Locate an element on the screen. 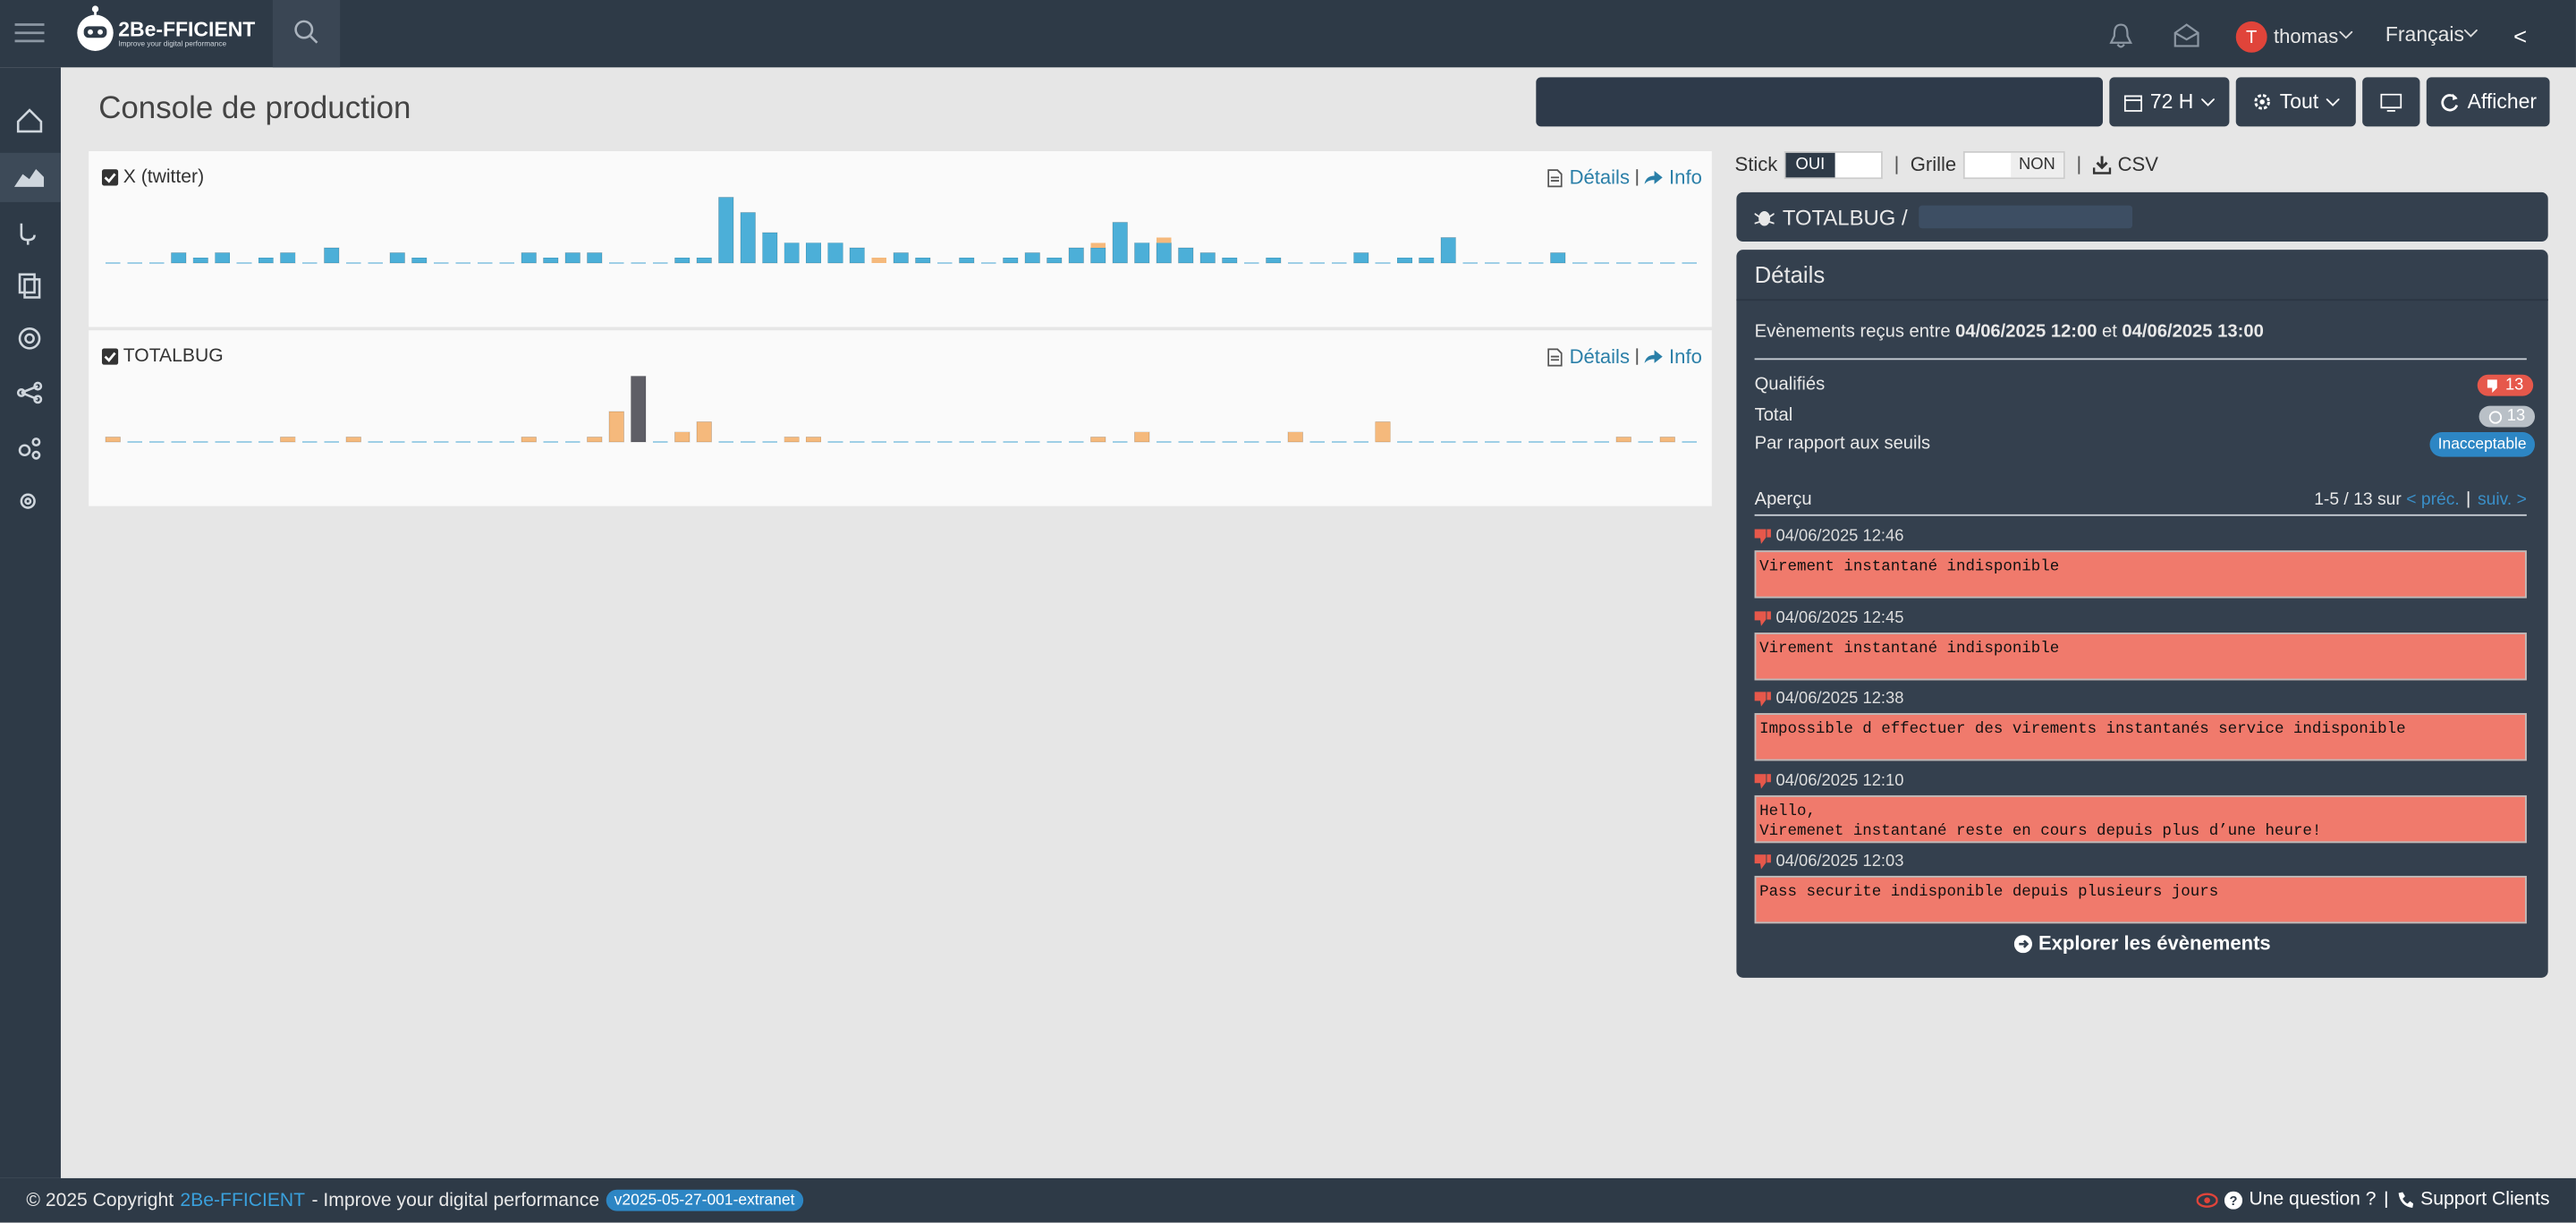  next-page: suiv. > is located at coordinates (2502, 499).